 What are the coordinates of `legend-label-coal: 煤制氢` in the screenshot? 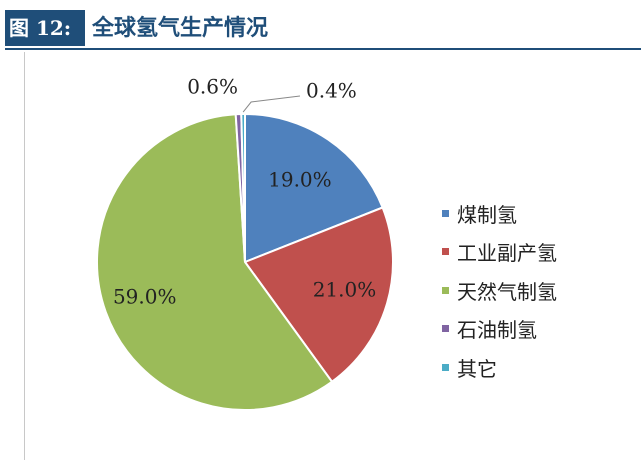 It's located at (487, 214).